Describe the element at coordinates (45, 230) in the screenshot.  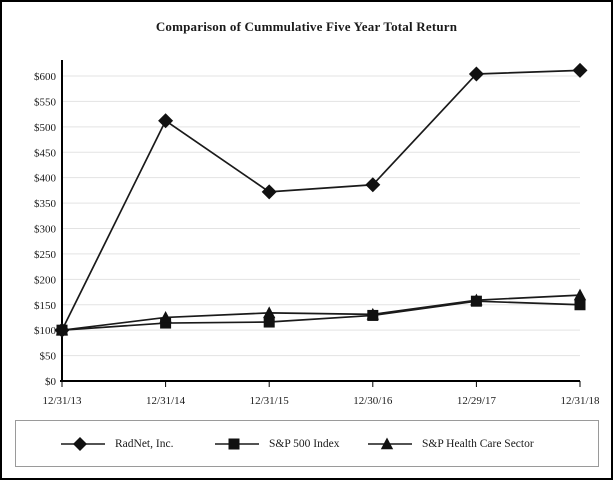
I see `y-tick-label: $300` at that location.